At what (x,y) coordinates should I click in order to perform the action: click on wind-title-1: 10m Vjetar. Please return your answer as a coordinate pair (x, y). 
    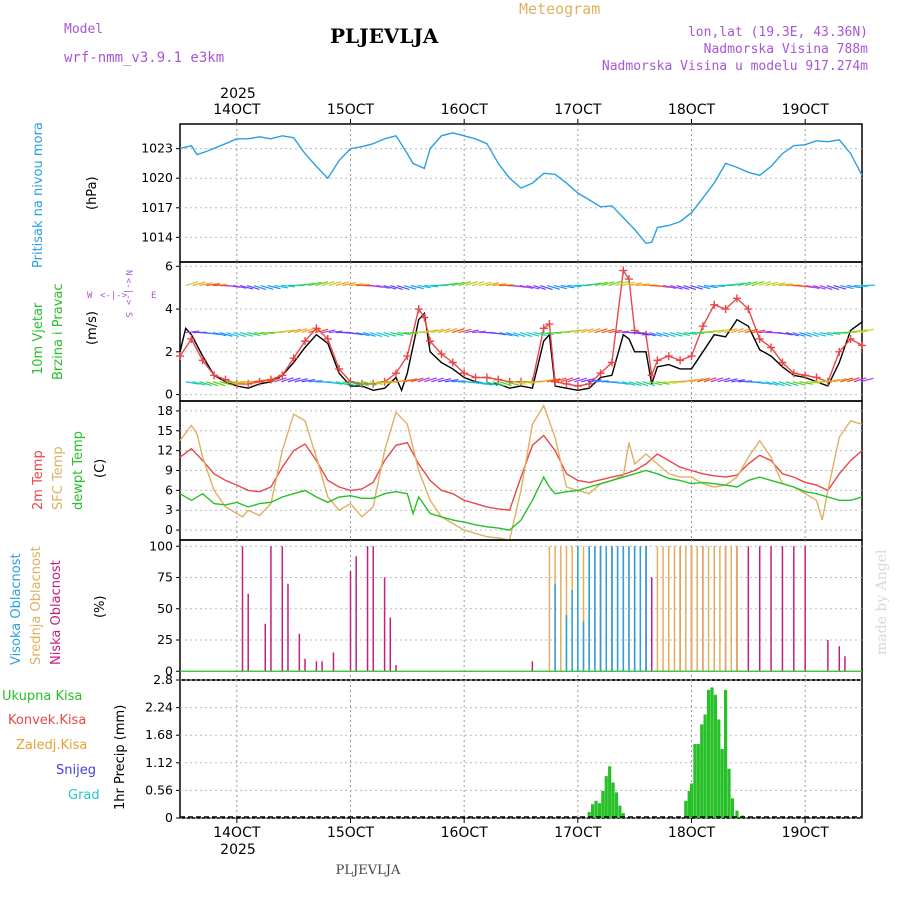
    Looking at the image, I should click on (38, 338).